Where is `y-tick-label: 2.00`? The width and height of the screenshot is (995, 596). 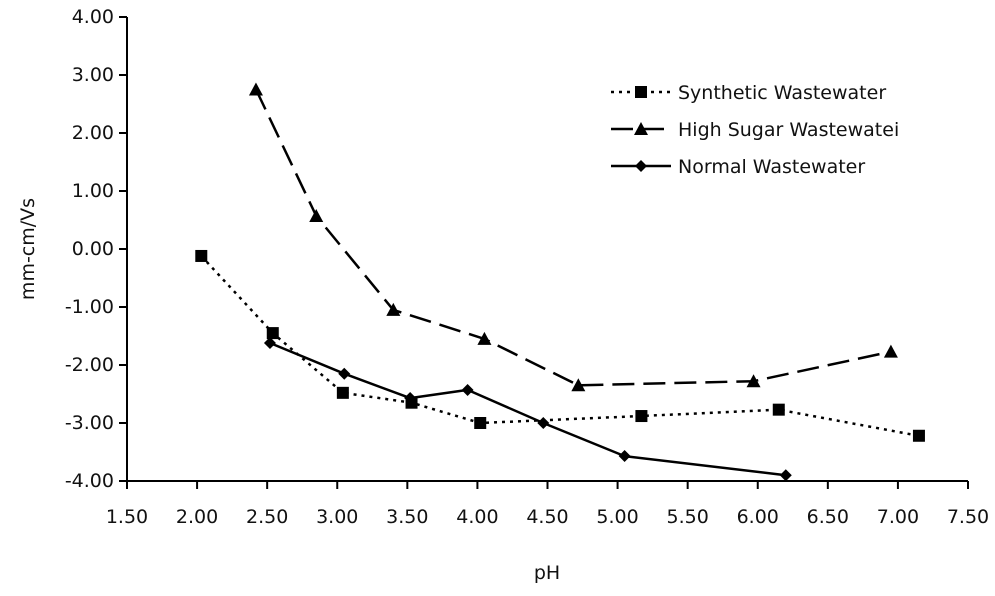
y-tick-label: 2.00 is located at coordinates (93, 133).